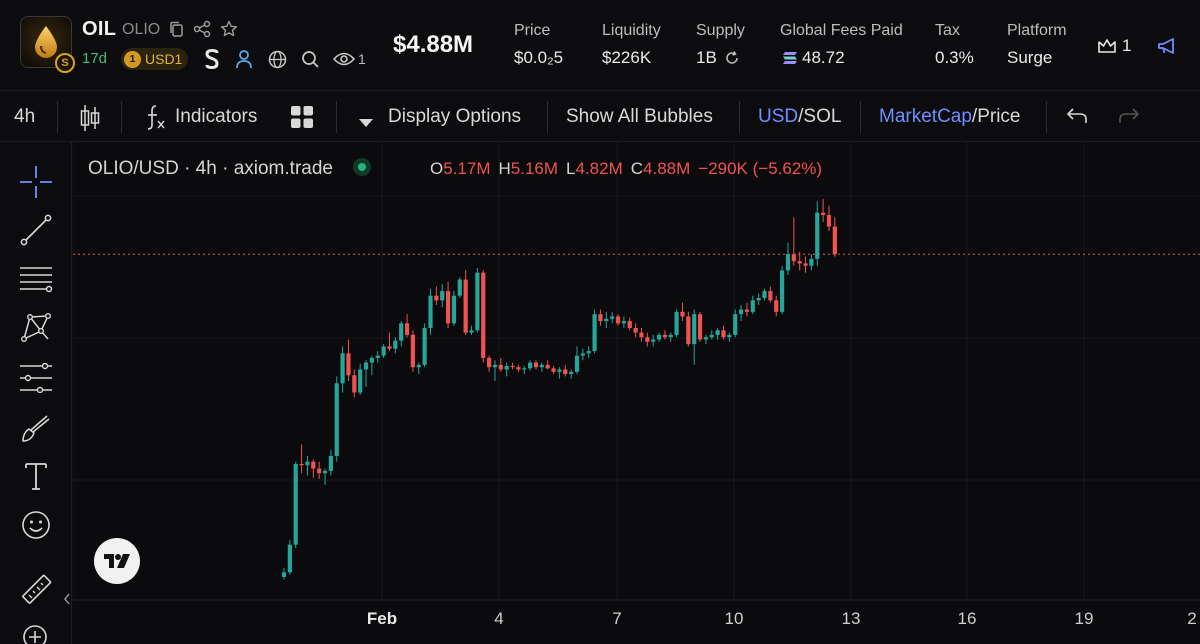  I want to click on fib-icon, so click(36, 280).